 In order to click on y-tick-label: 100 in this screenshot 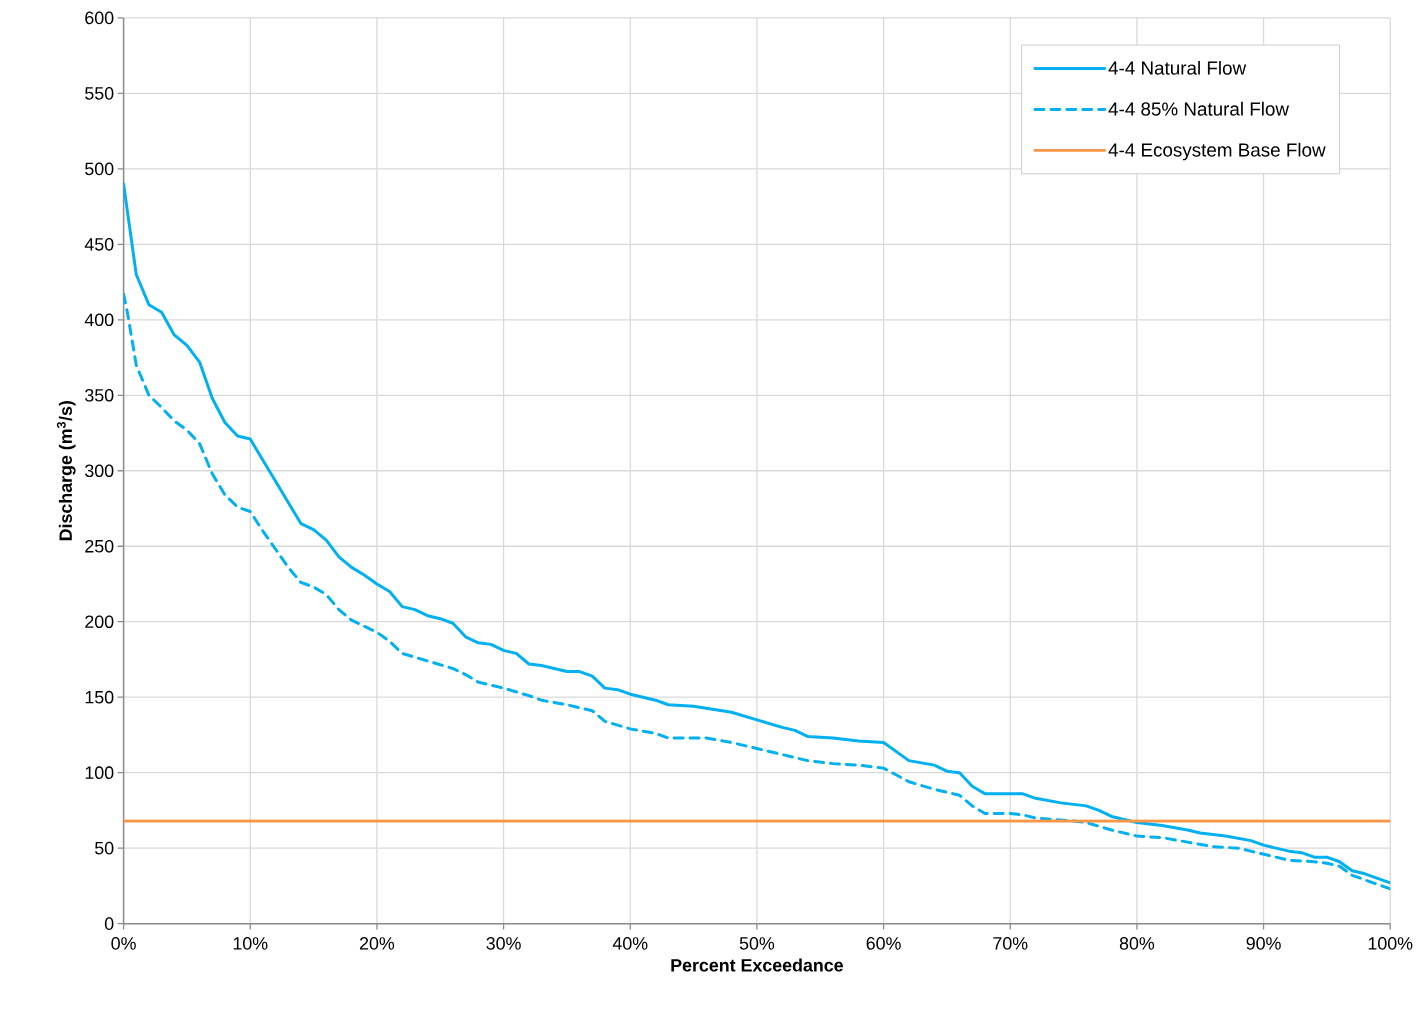, I will do `click(99, 772)`.